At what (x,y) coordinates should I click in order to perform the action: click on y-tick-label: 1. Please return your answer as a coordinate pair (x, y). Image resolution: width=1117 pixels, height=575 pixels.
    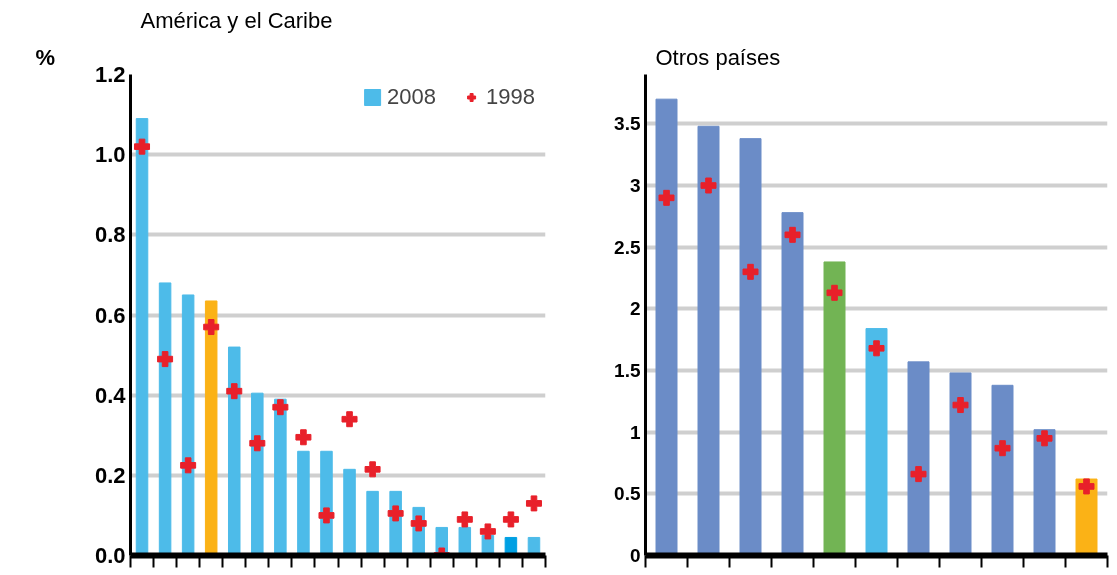
    Looking at the image, I should click on (635, 432).